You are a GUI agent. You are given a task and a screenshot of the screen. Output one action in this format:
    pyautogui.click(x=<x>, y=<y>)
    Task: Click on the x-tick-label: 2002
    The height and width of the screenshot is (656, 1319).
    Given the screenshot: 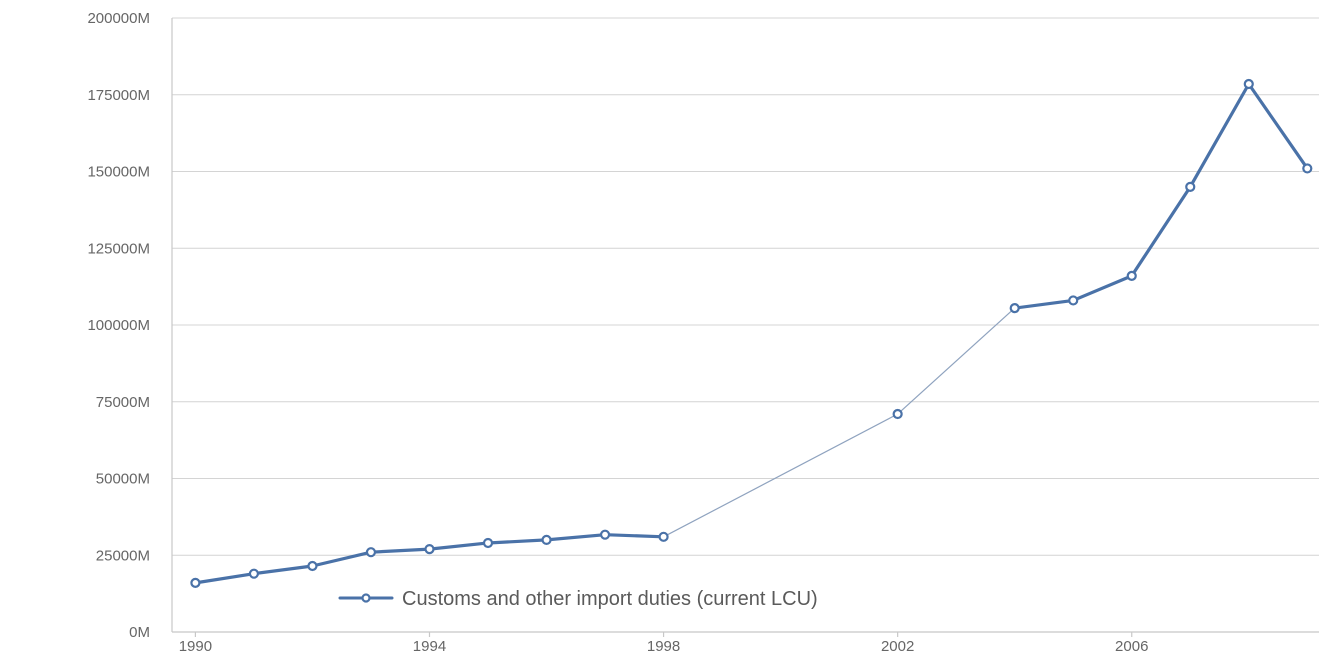 What is the action you would take?
    pyautogui.click(x=897, y=646)
    